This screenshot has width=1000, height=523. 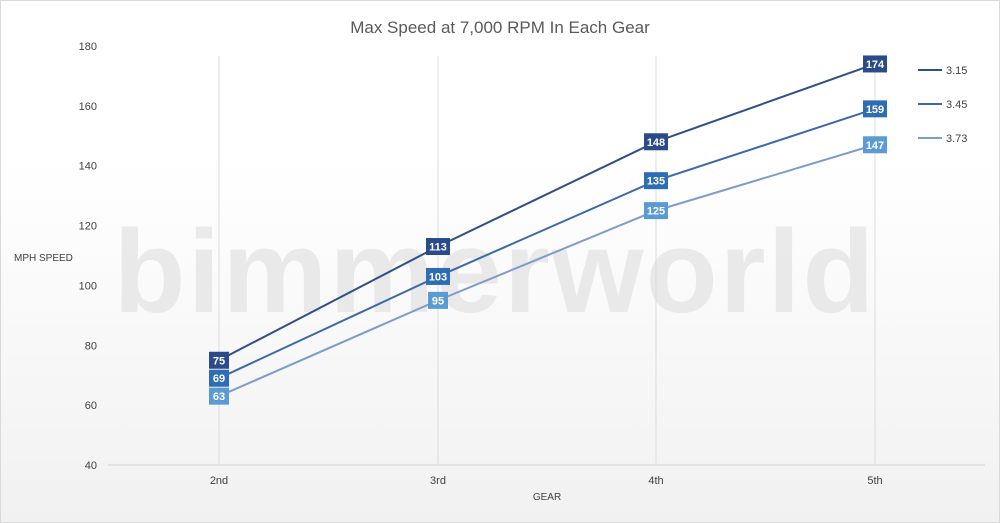 I want to click on legend: 3.15 3.45 3.73, so click(x=942, y=105).